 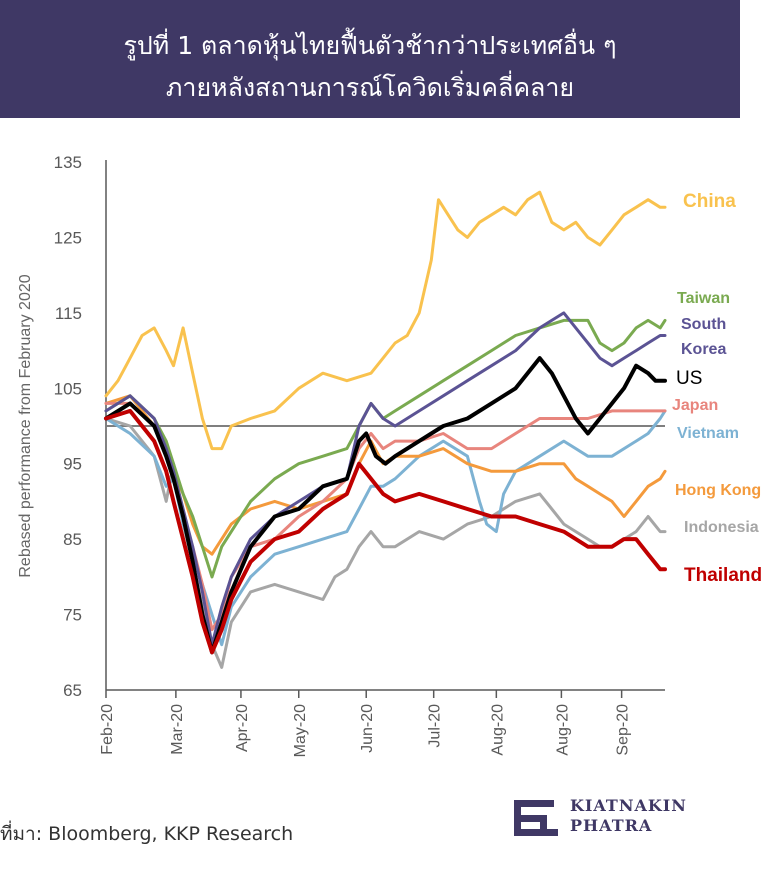 What do you see at coordinates (718, 490) in the screenshot?
I see `legend-label-hong-kong: Hong Kong` at bounding box center [718, 490].